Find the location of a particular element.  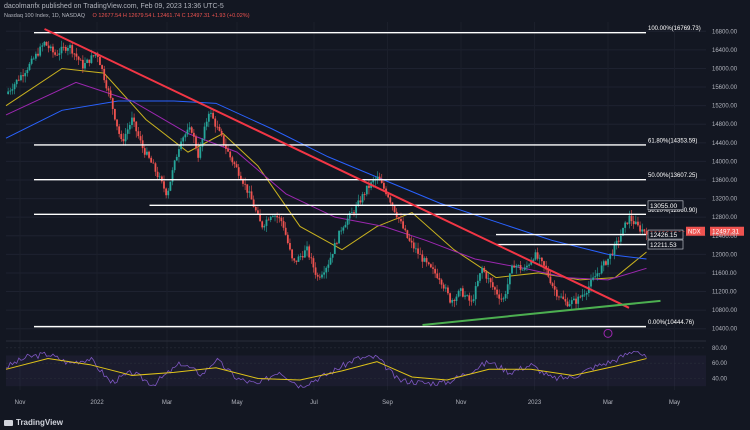

symbol-tag-label: NDX is located at coordinates (694, 233).